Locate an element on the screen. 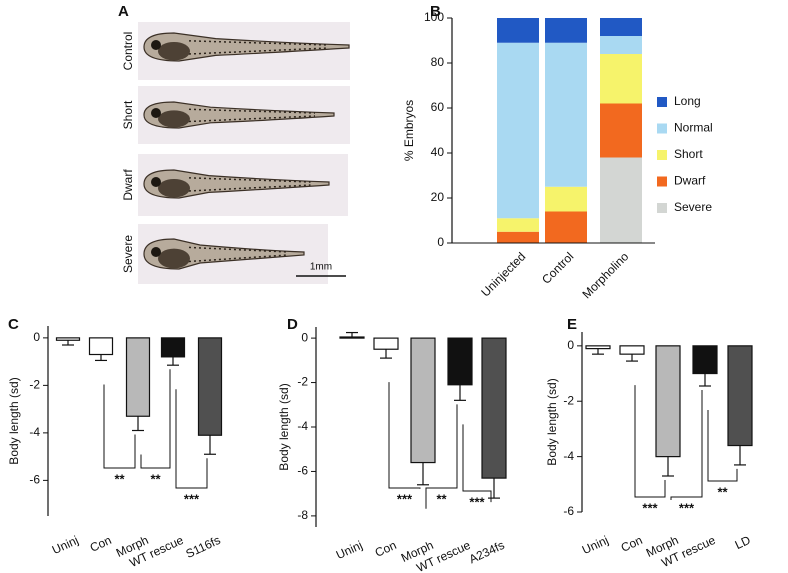  panel-label: B is located at coordinates (435, 11).